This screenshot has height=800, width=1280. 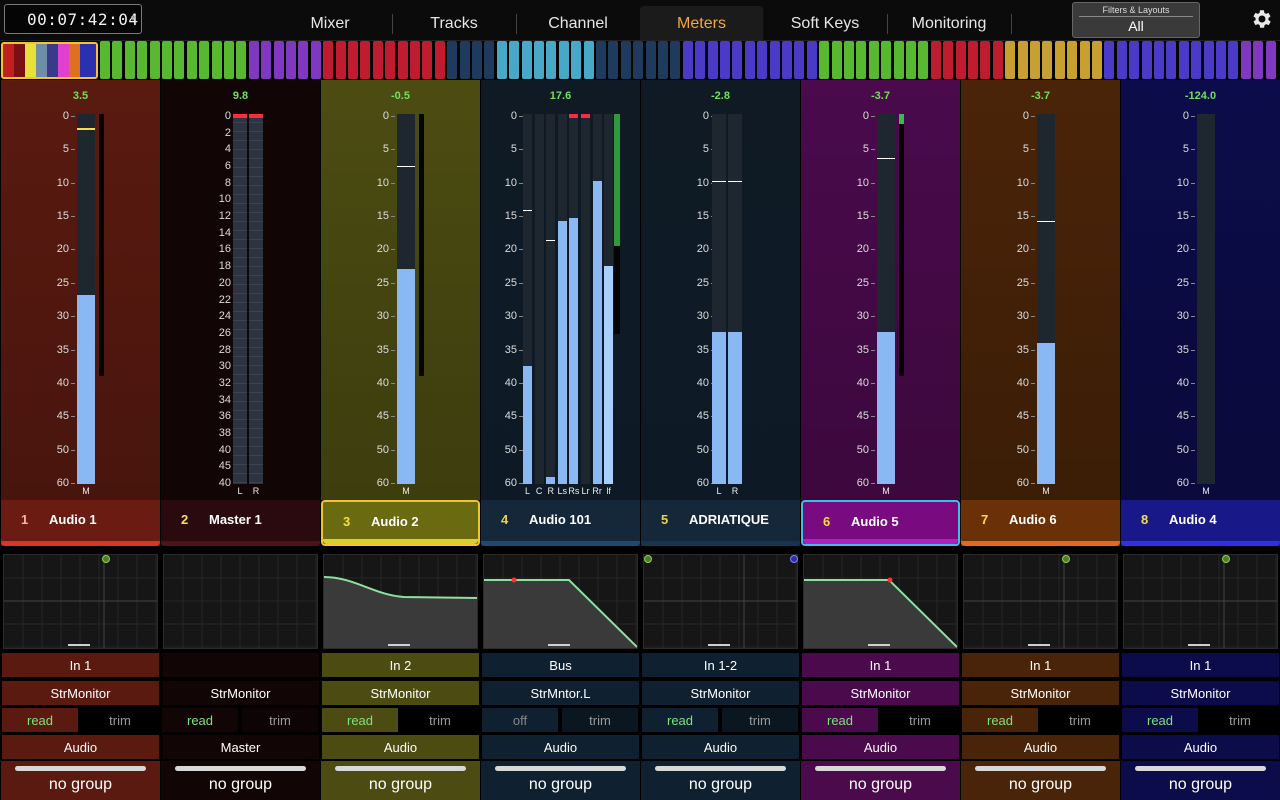 What do you see at coordinates (949, 23) in the screenshot?
I see `tab-monitoring: Monitoring` at bounding box center [949, 23].